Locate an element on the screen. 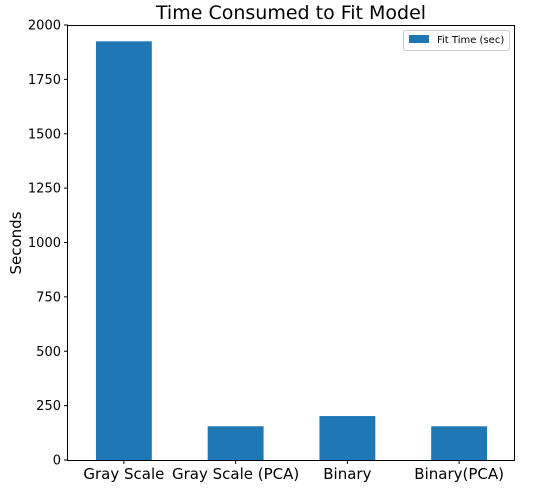  legend: Fit Time (sec) is located at coordinates (456, 40).